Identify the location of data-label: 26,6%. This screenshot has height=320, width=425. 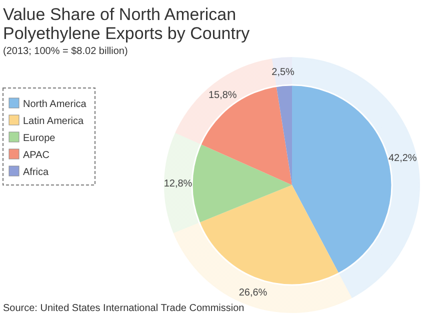
(253, 293).